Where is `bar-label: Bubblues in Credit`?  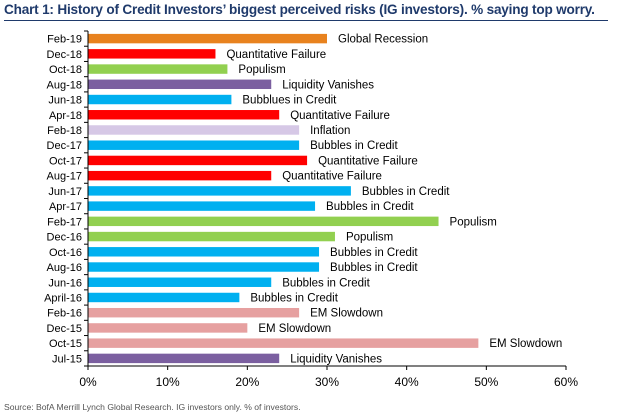
bar-label: Bubblues in Credit is located at coordinates (289, 101).